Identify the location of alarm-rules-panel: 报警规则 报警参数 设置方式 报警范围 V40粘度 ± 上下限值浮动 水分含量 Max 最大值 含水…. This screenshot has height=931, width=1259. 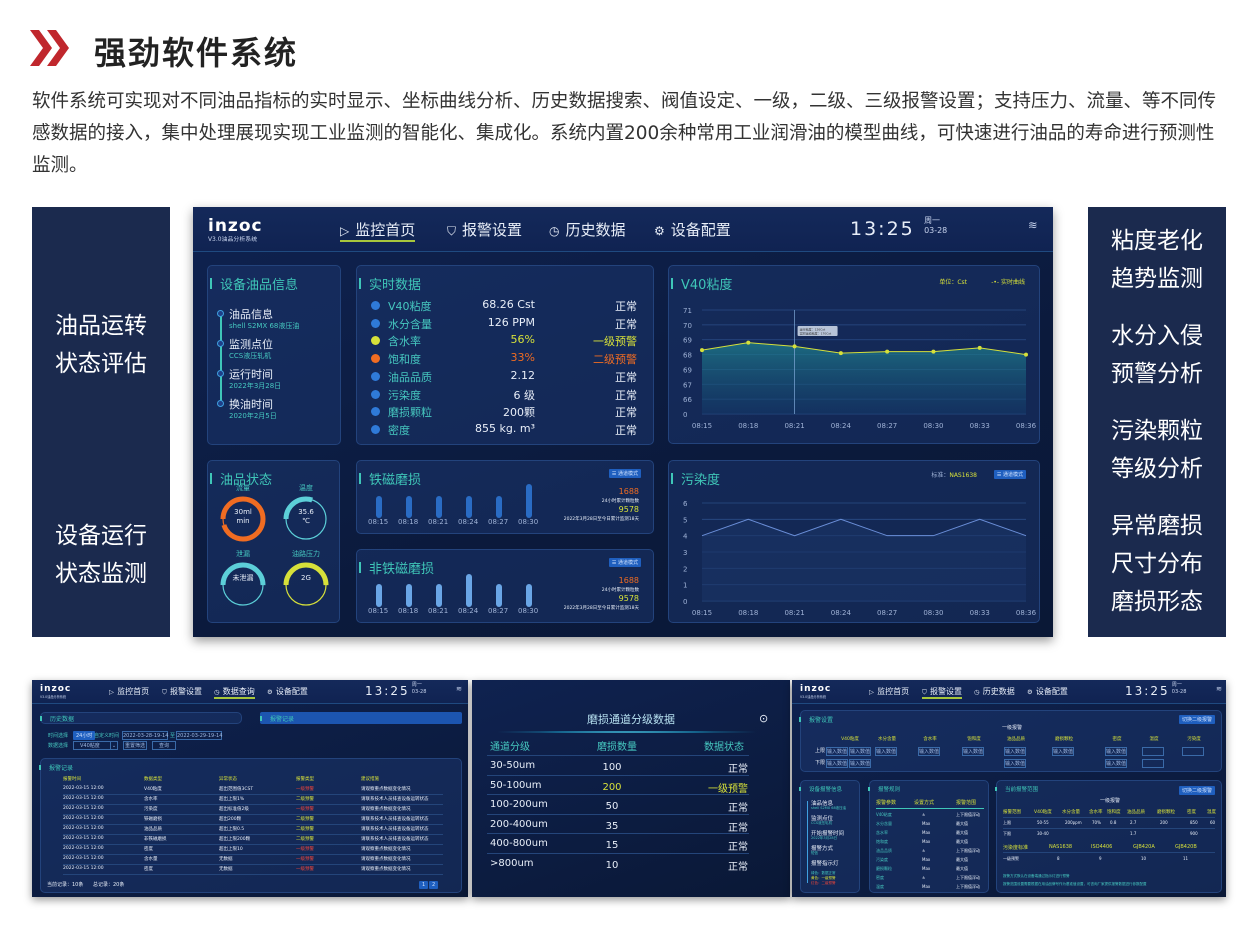
(928, 836).